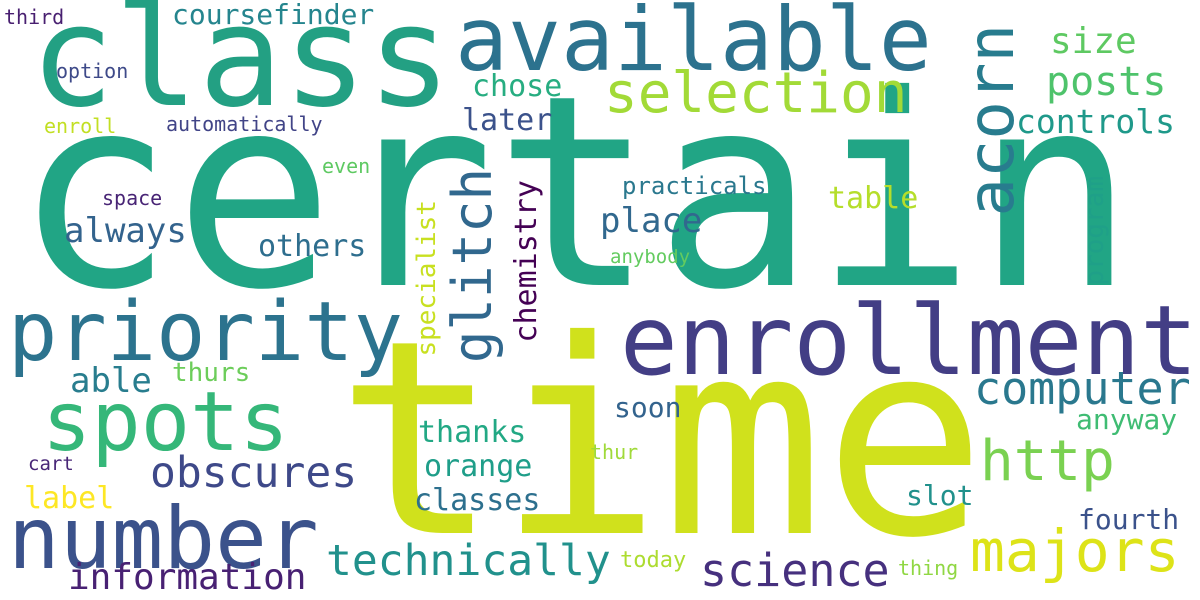  I want to click on word-soon: soon, so click(648, 407).